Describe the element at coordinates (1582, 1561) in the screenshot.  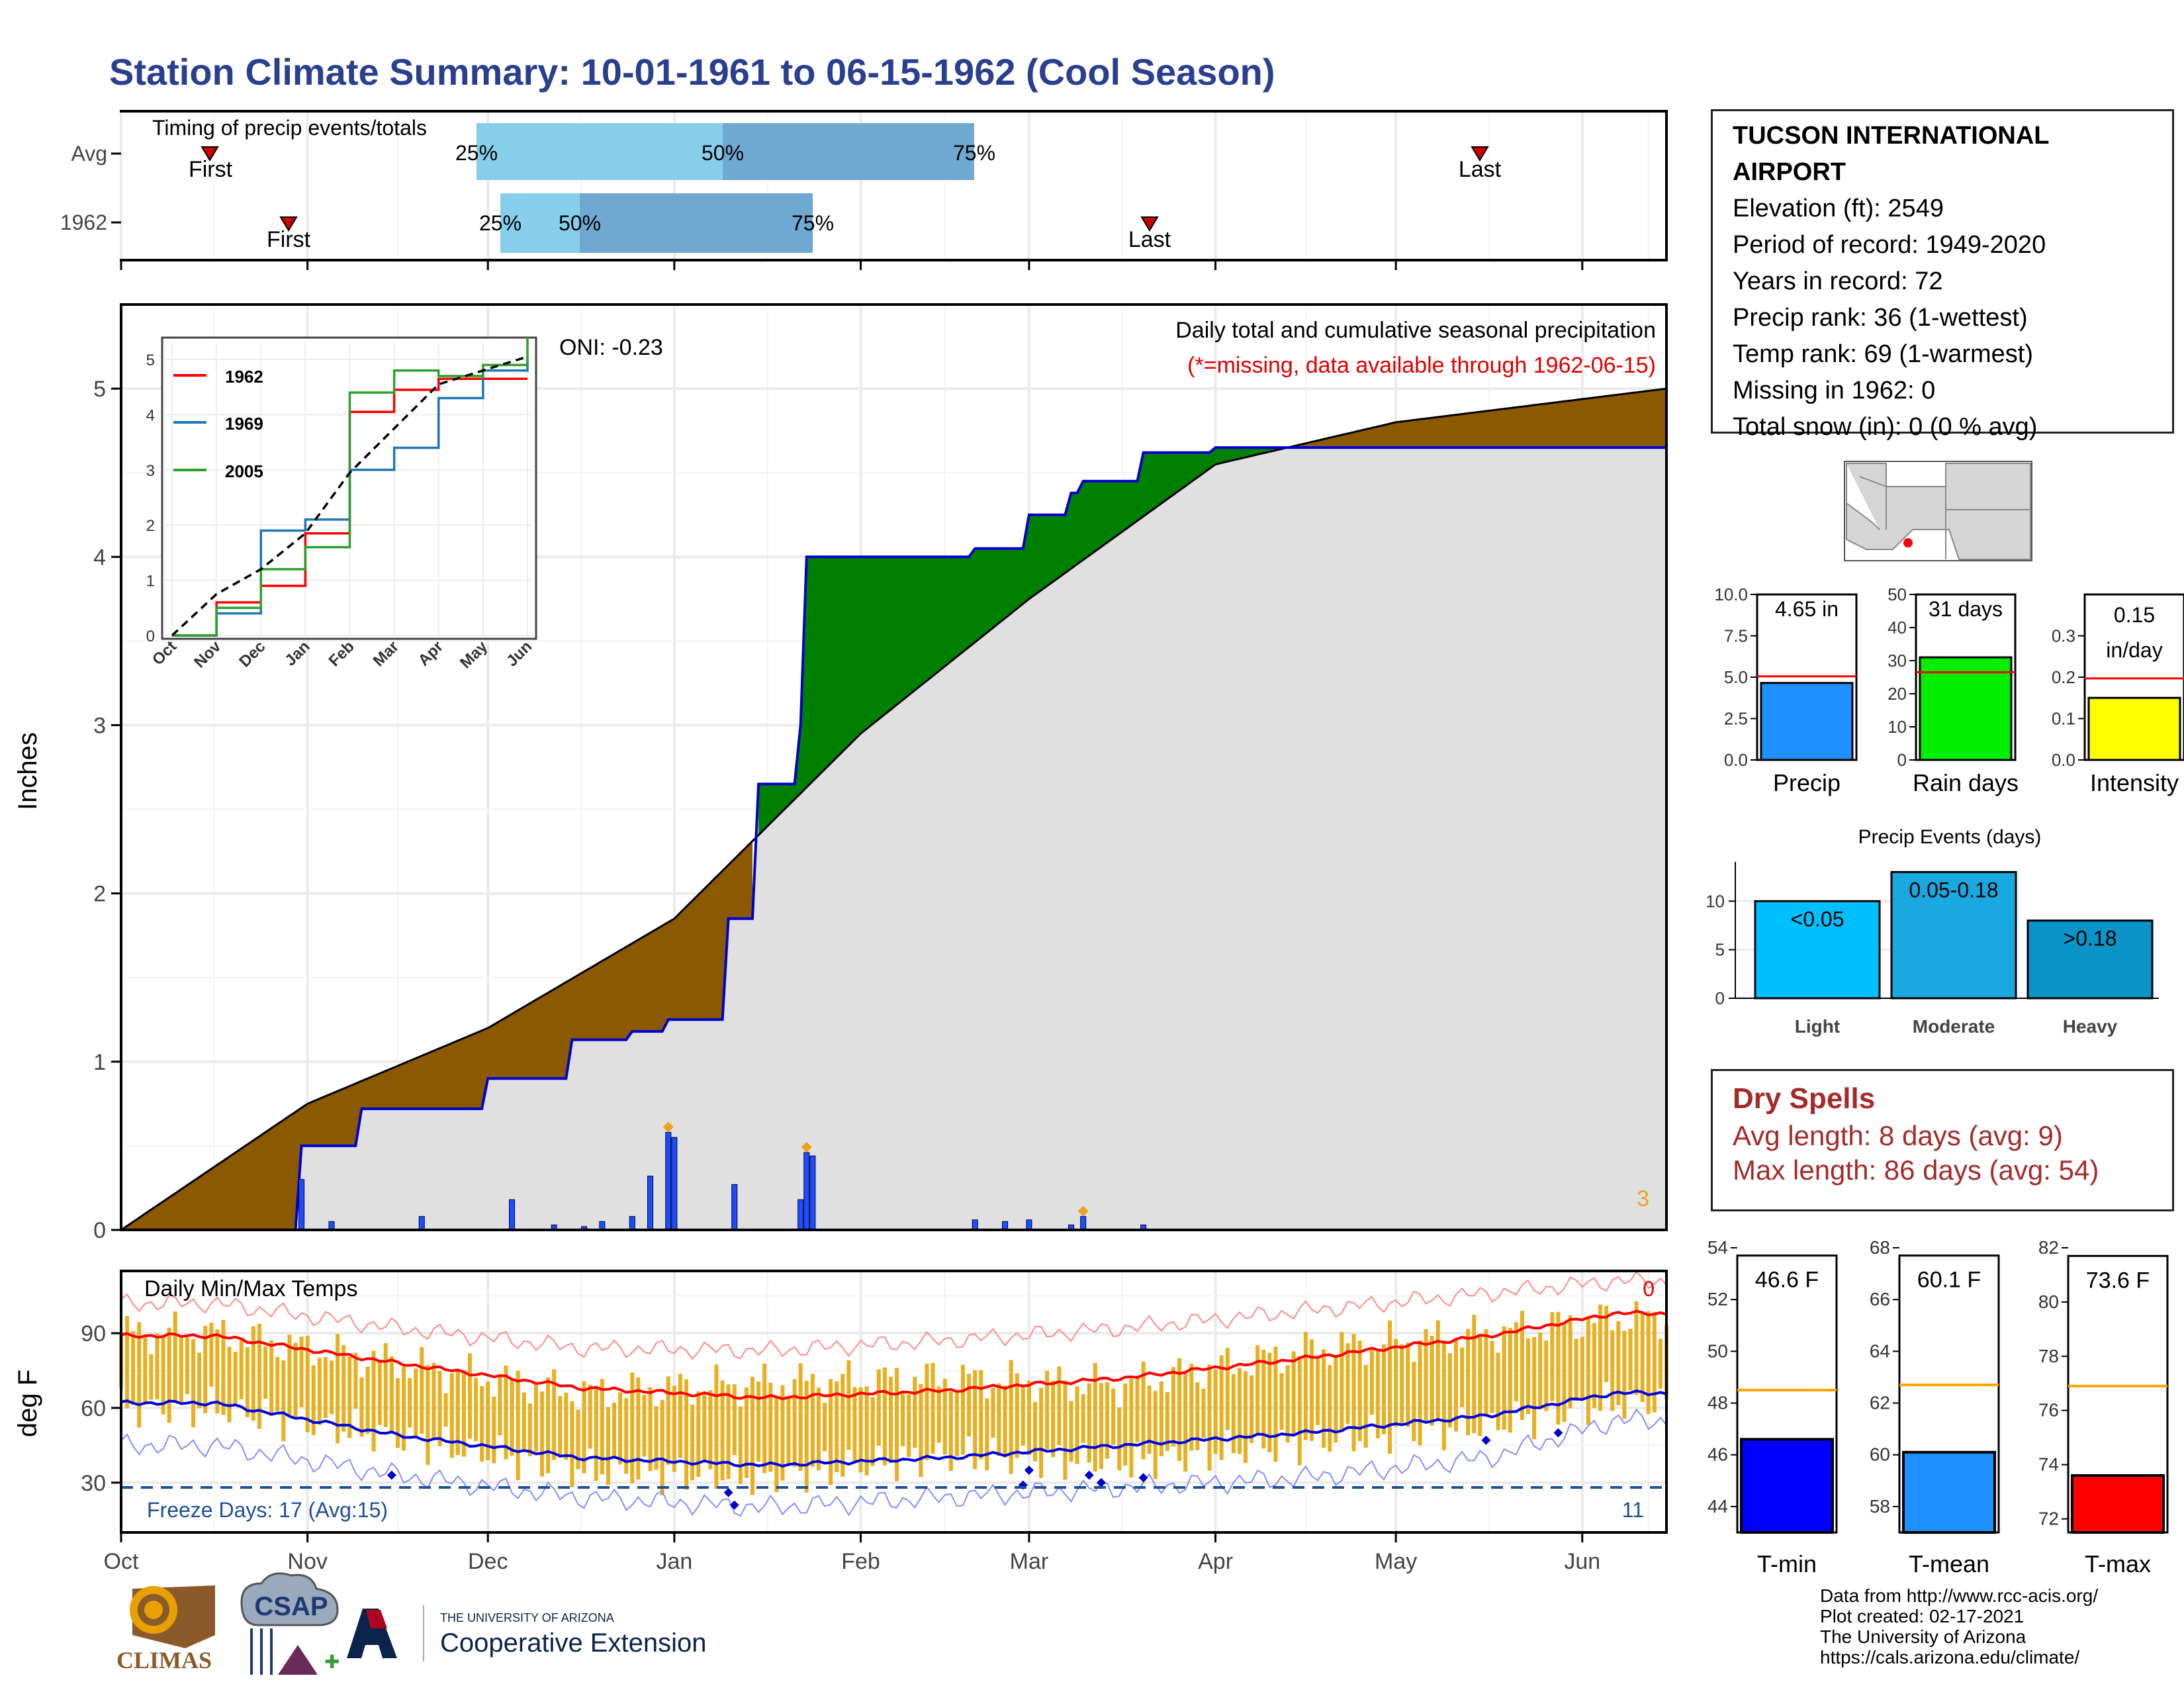
I see `month-label-8: Jun` at that location.